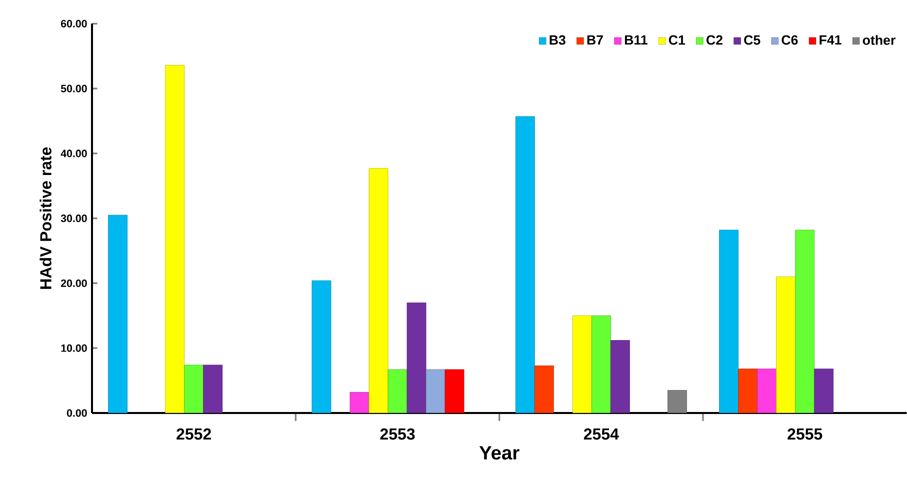  Describe the element at coordinates (76, 413) in the screenshot. I see `y-tick-label: 0.00` at that location.